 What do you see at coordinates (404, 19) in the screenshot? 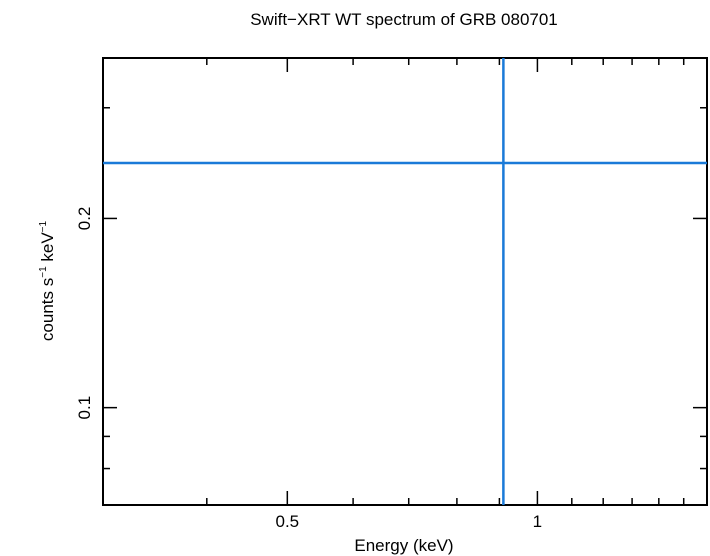
I see `chart-title: Swift−XRT WT spectrum of GRB 080701` at bounding box center [404, 19].